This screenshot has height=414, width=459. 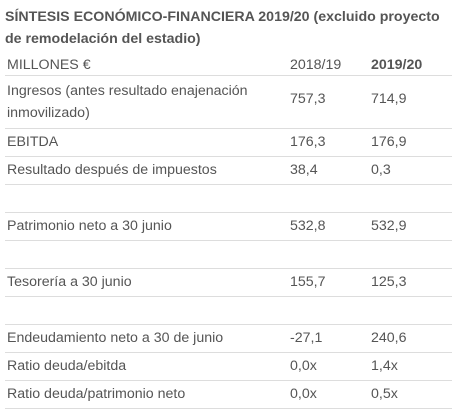 What do you see at coordinates (67, 366) in the screenshot?
I see `row-label: Ratio deuda/ebitda` at bounding box center [67, 366].